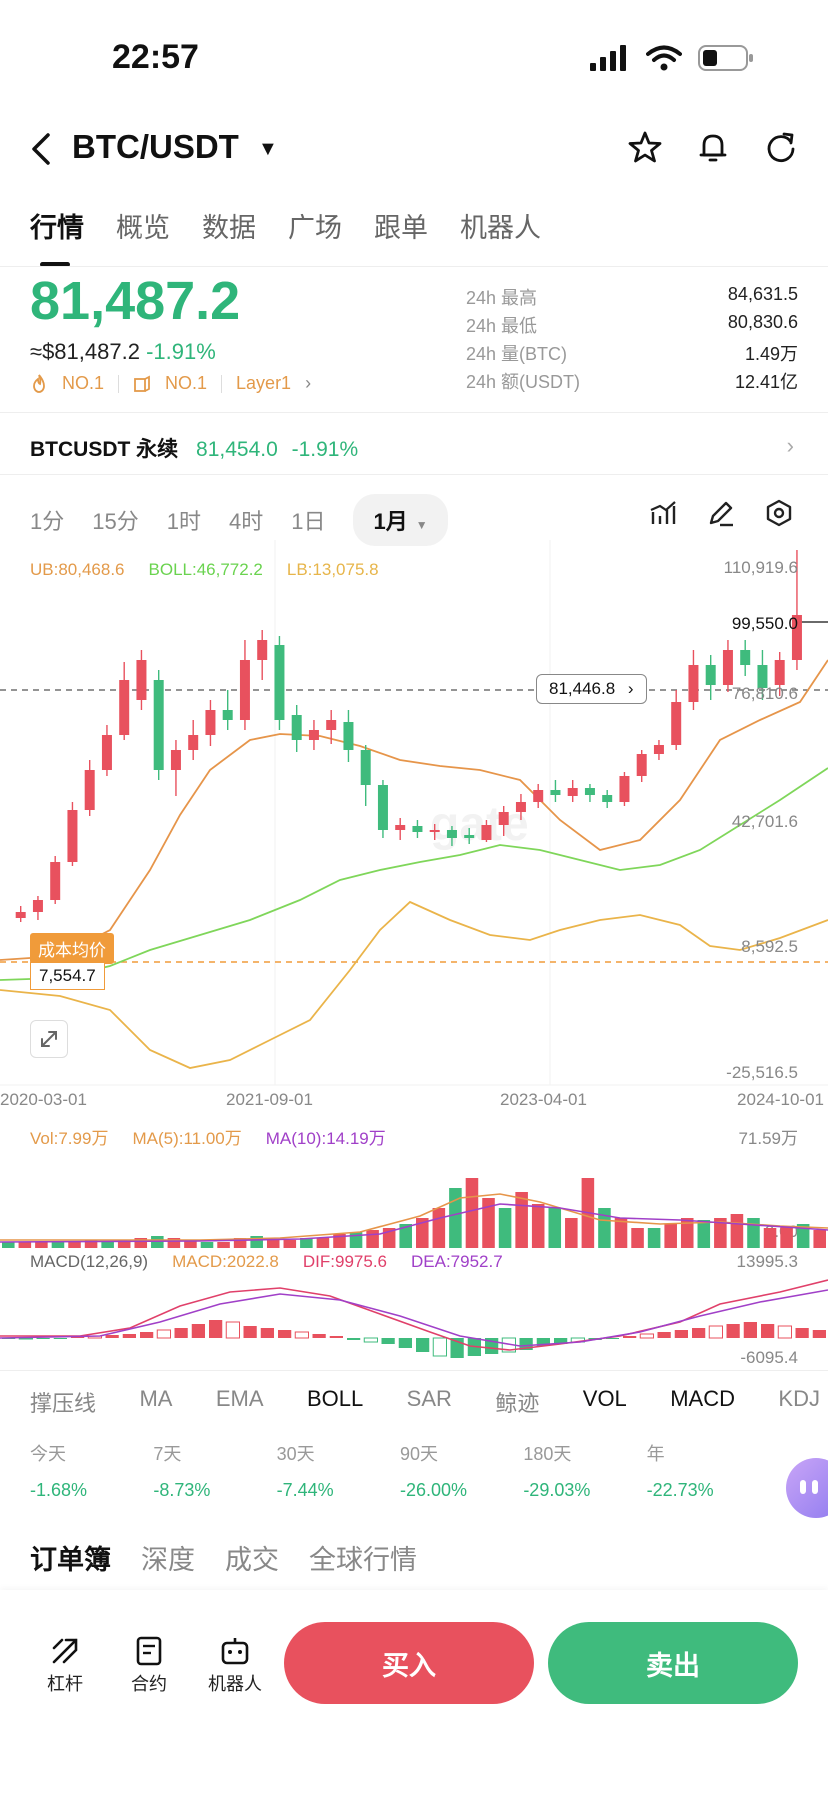 This screenshot has width=828, height=1800. I want to click on tab-square: 广场, so click(315, 228).